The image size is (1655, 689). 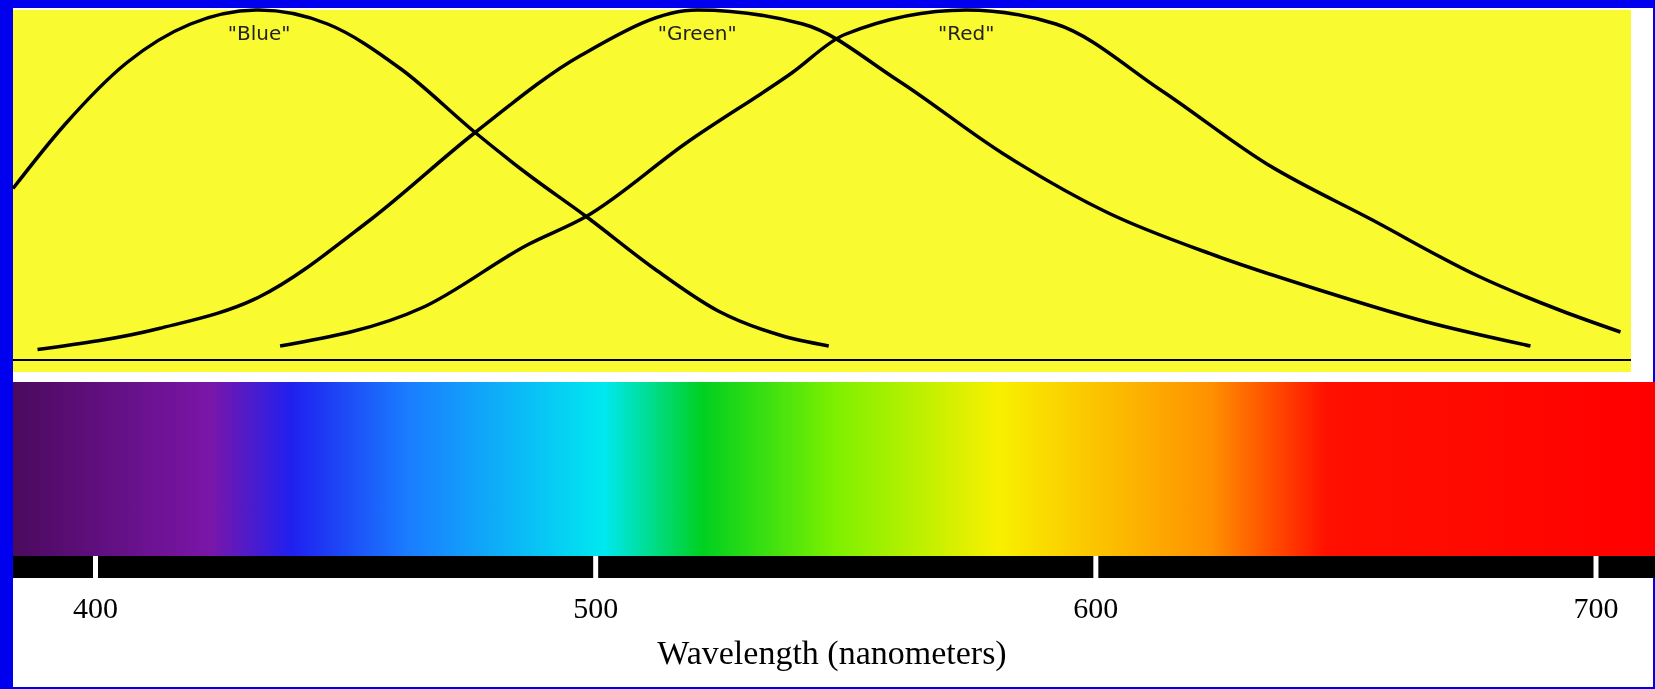 I want to click on x-tick-label: 400, so click(x=96, y=607).